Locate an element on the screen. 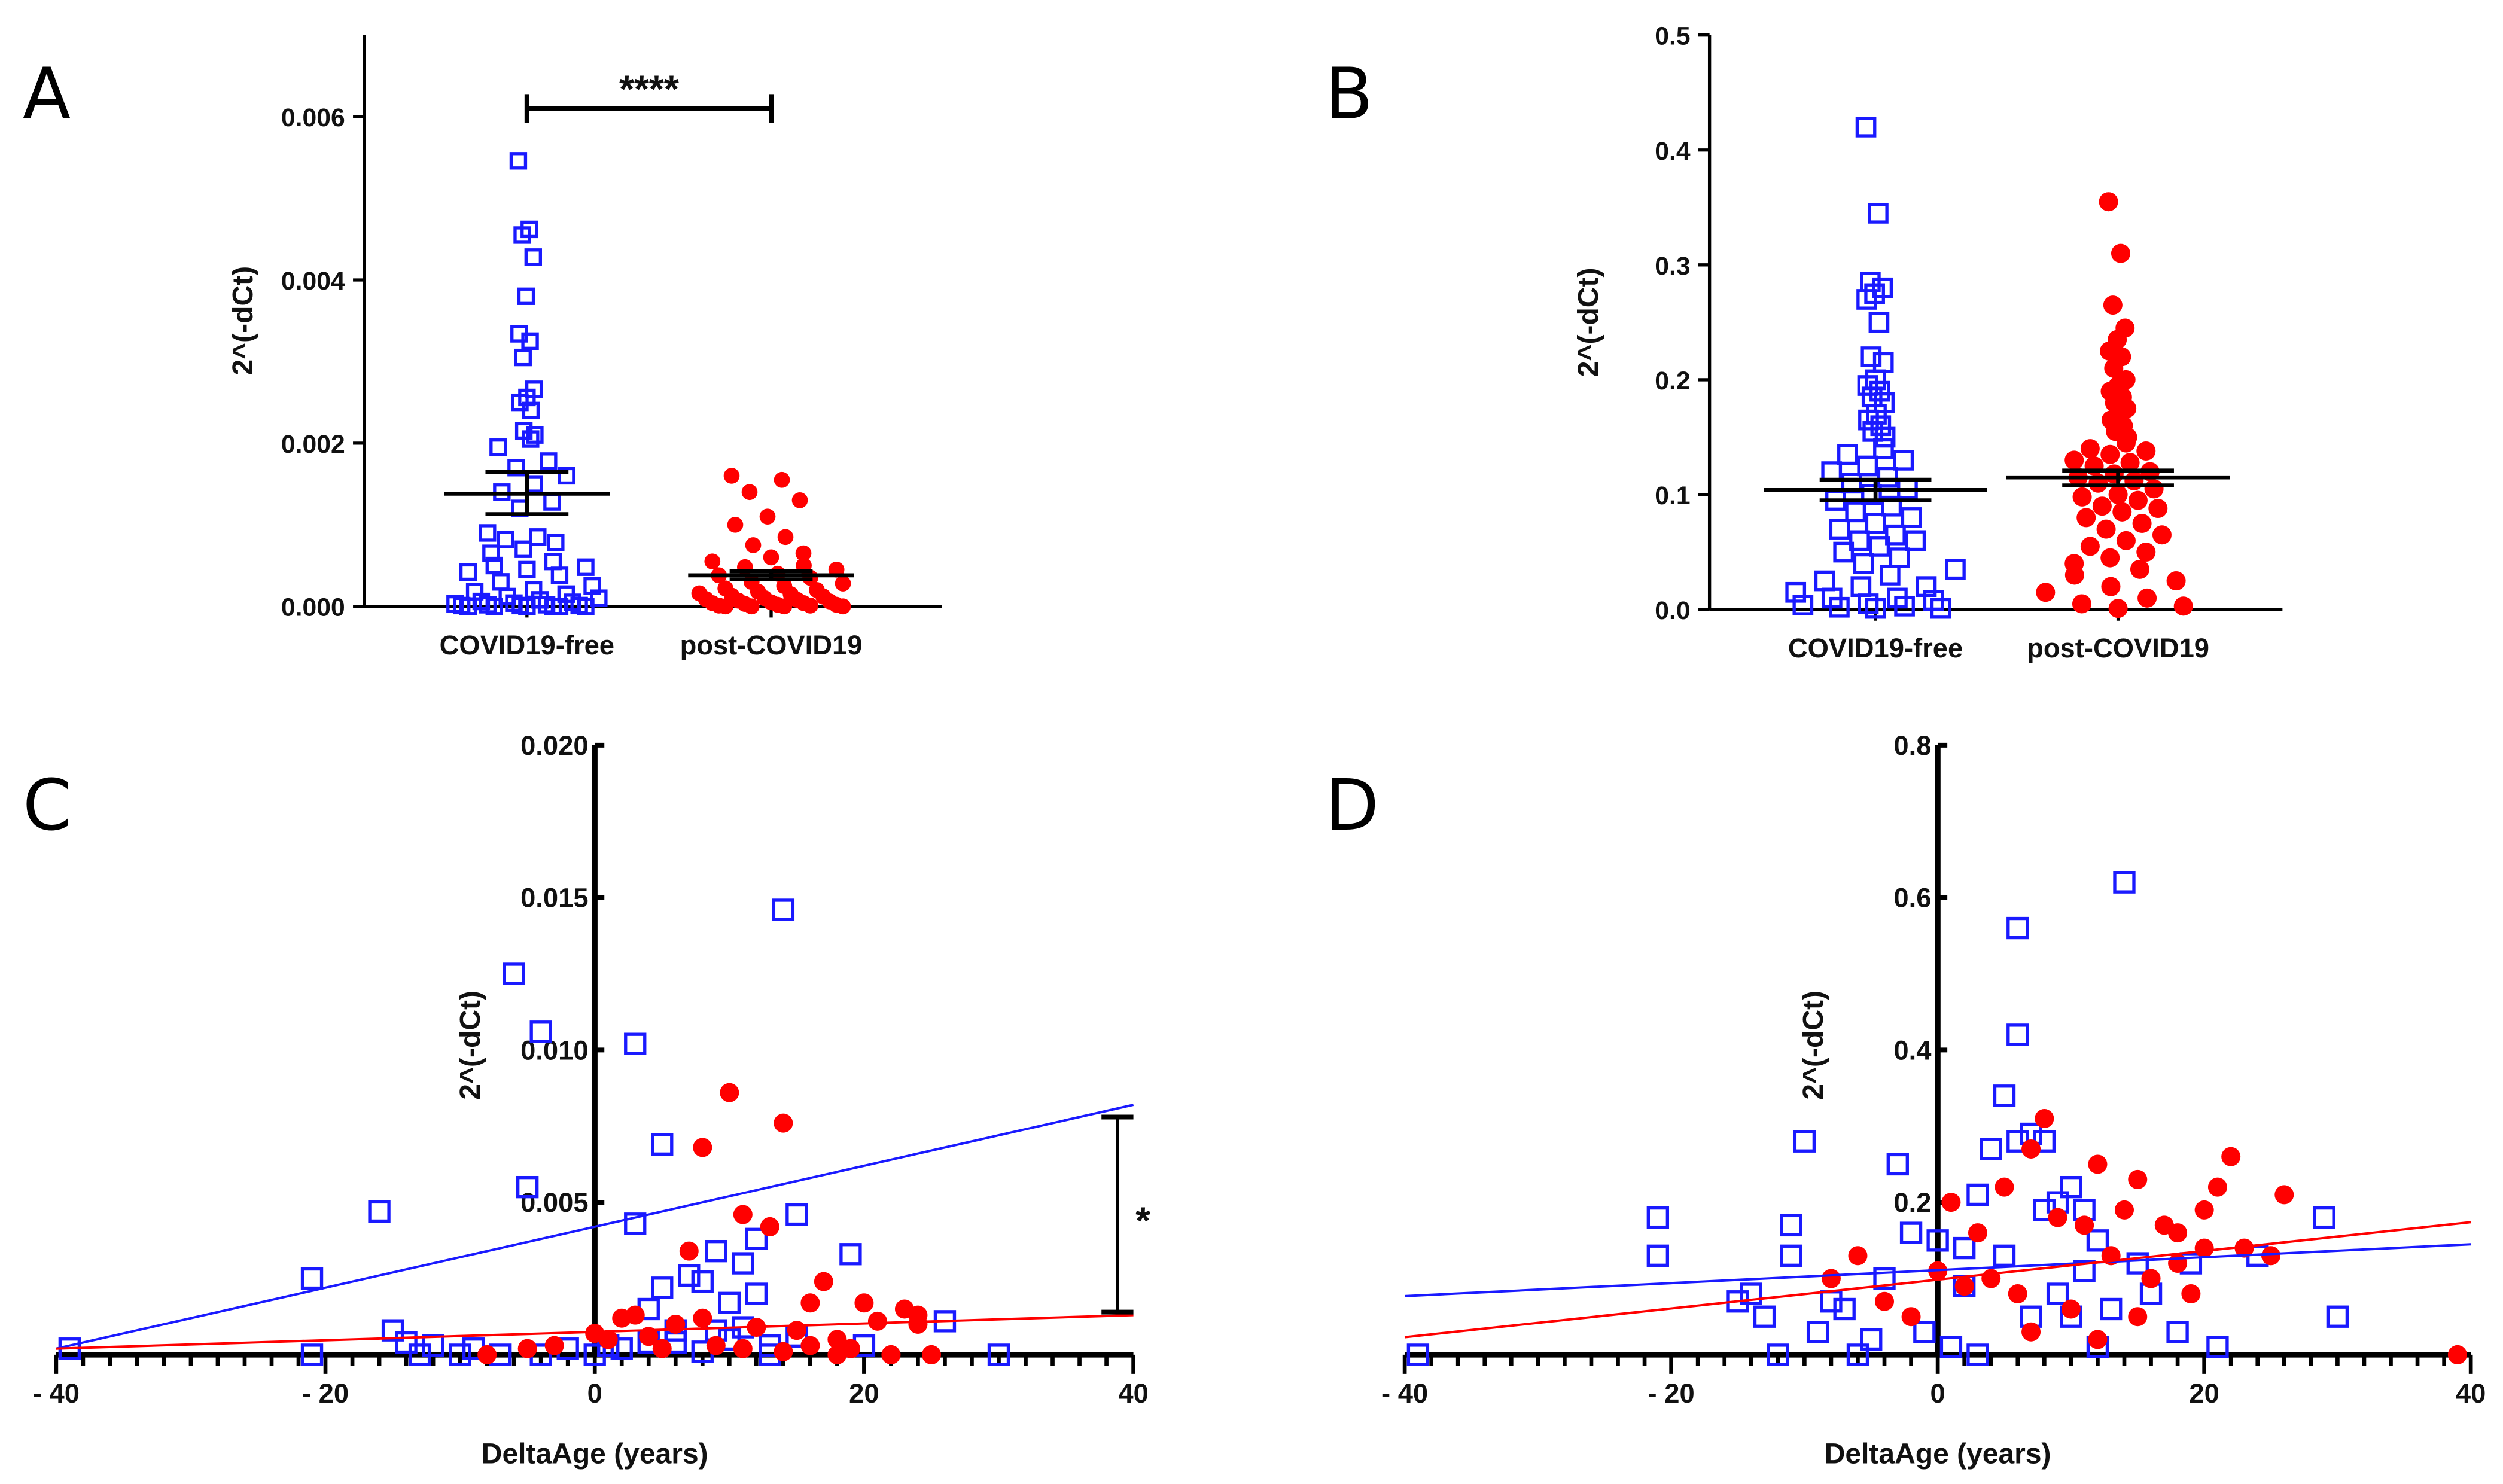 This screenshot has width=2503, height=1484. y-tick-label: 0.1 is located at coordinates (1672, 496).